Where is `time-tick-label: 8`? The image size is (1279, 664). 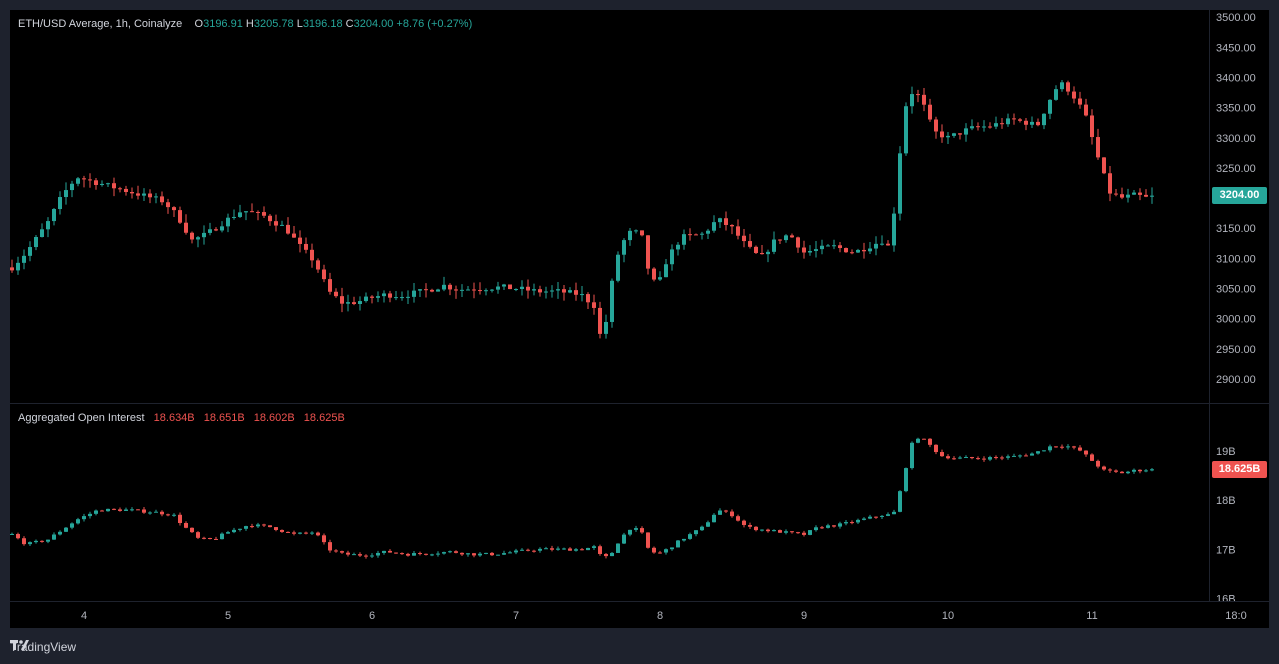
time-tick-label: 8 is located at coordinates (660, 616).